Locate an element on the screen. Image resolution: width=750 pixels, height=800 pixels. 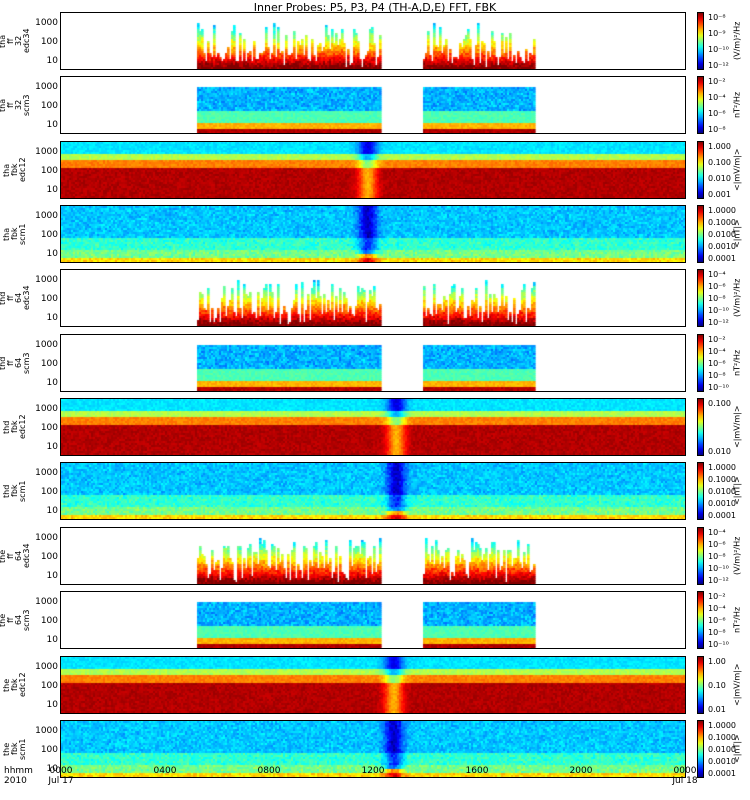
time-axis-label: hhmm is located at coordinates (18, 771).